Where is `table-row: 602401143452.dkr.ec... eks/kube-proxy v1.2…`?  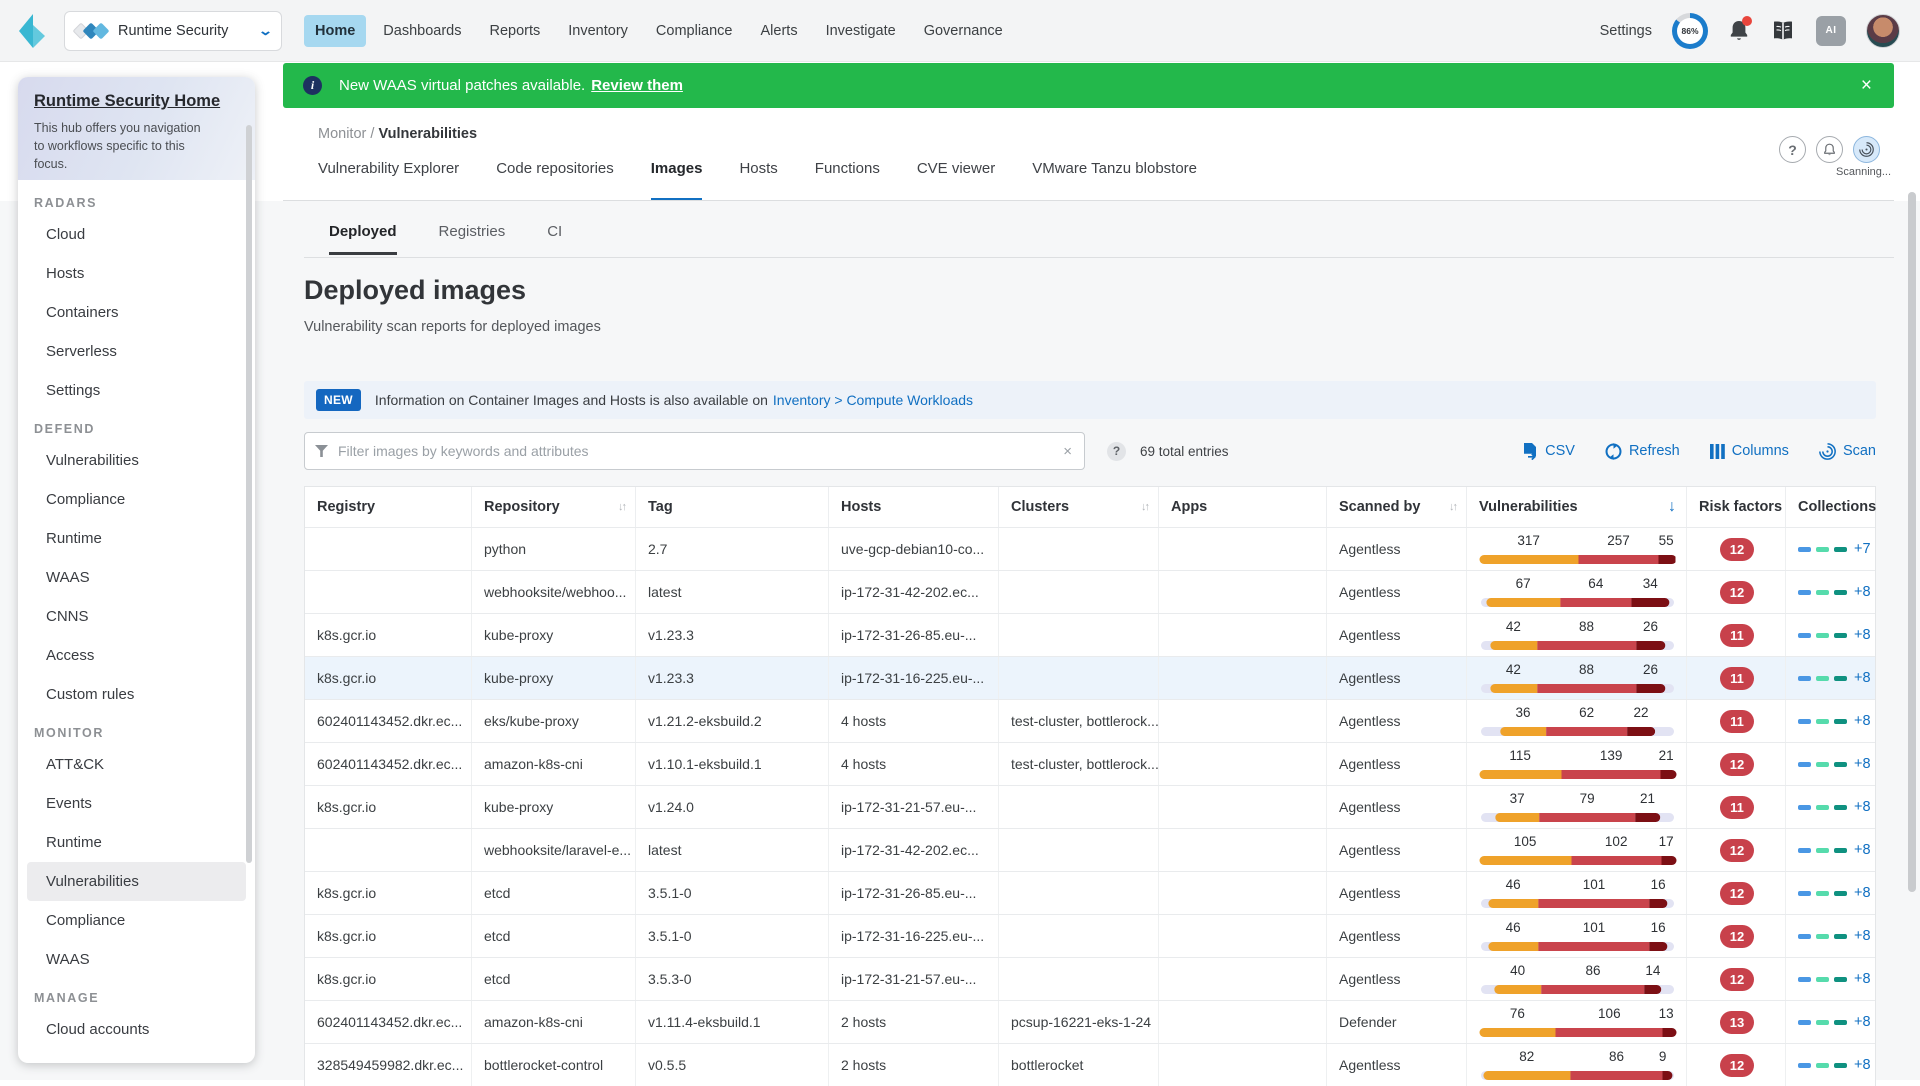
table-row: 602401143452.dkr.ec... eks/kube-proxy v1.2… is located at coordinates (1090, 720).